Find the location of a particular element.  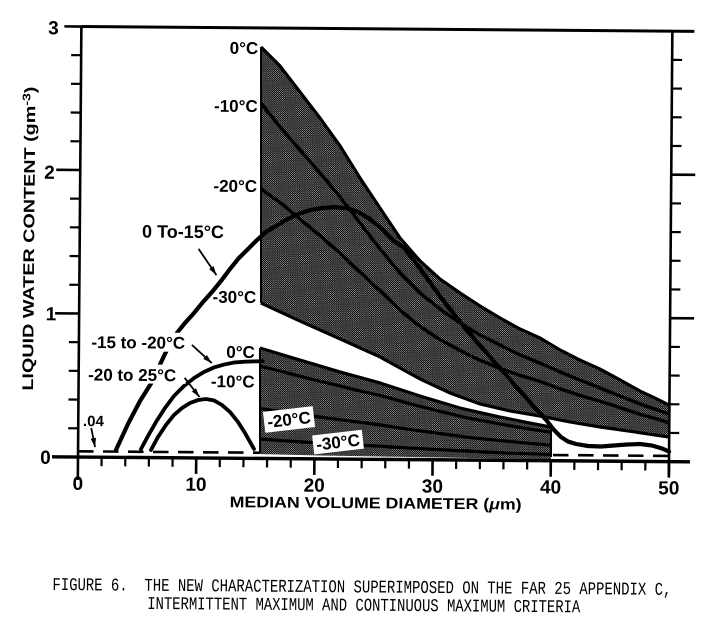

svg-text: 20 is located at coordinates (314, 486).